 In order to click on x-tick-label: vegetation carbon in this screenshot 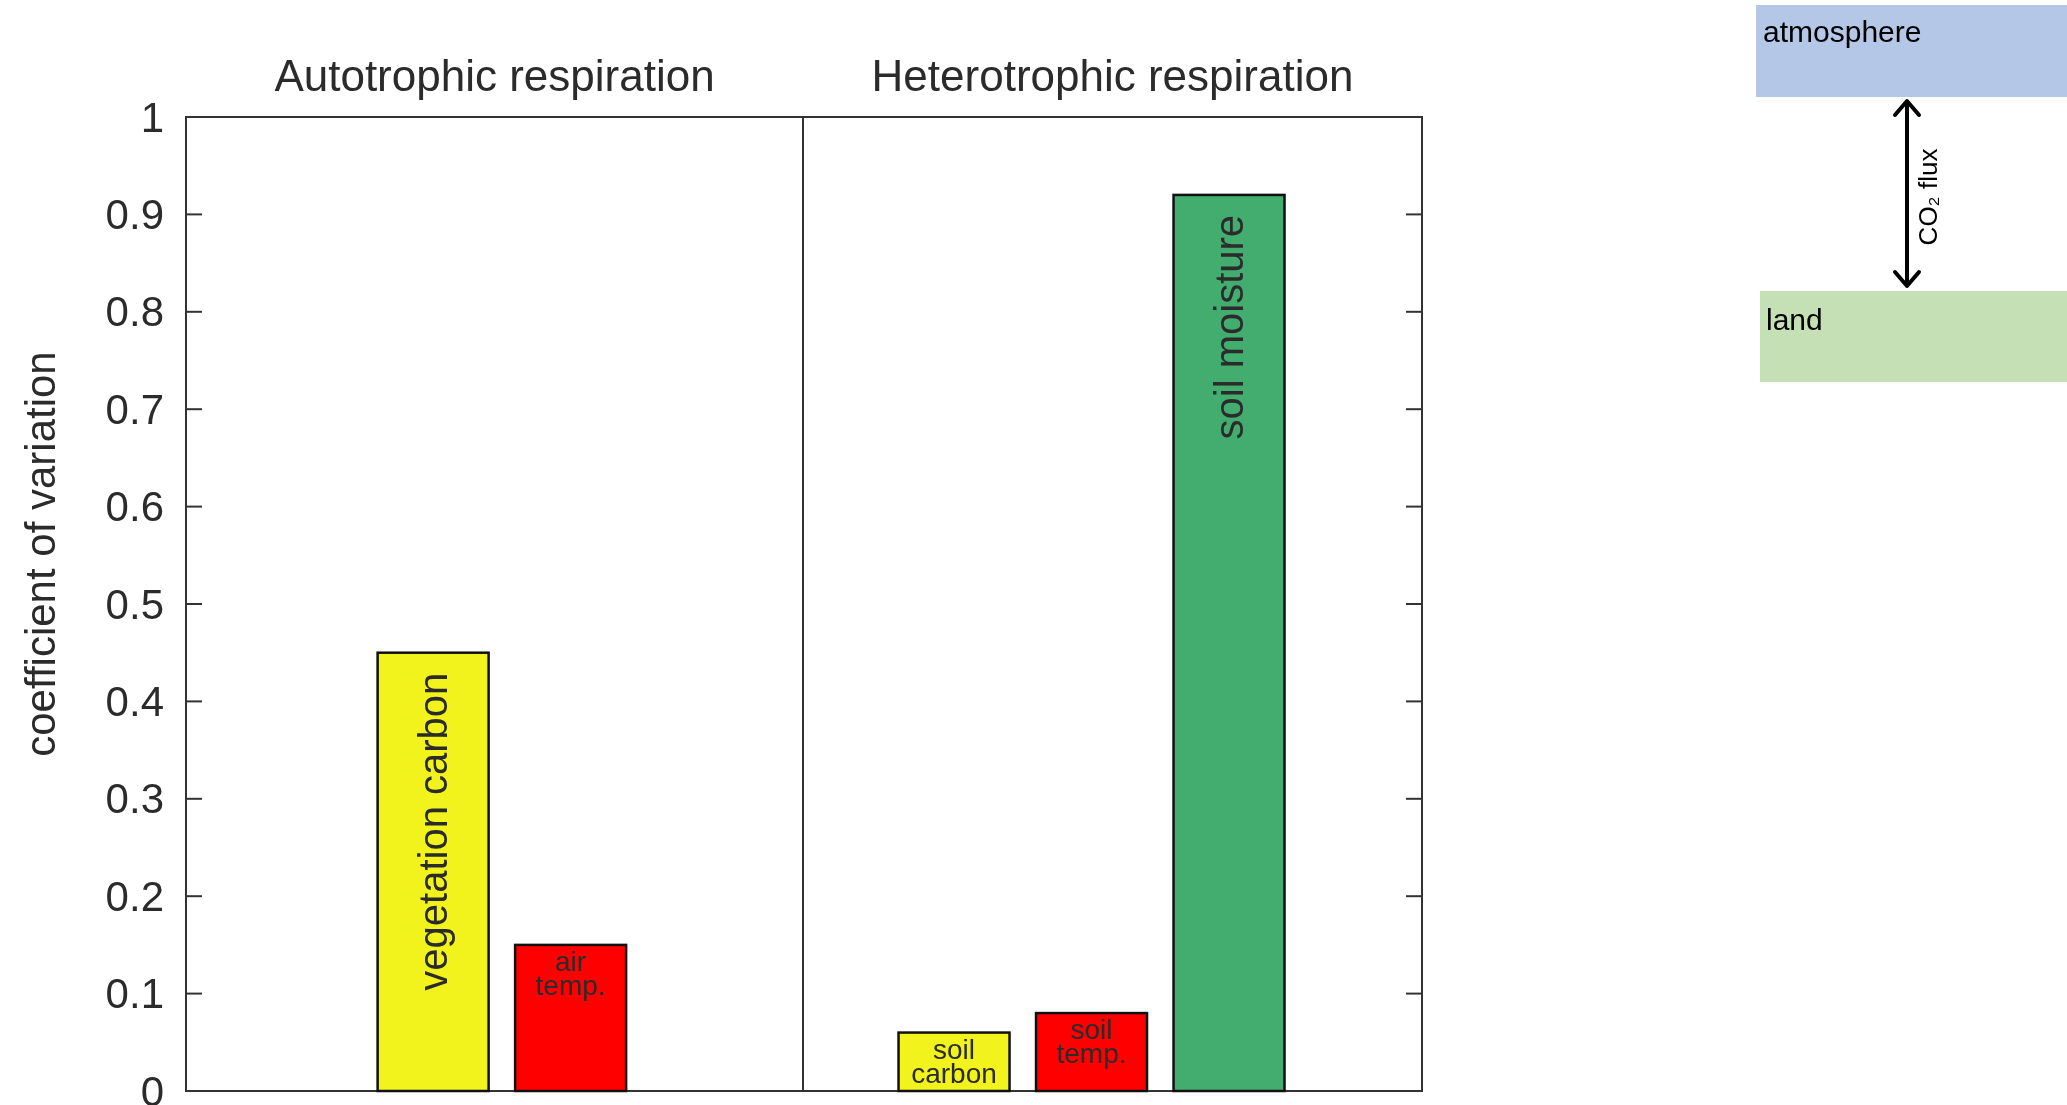, I will do `click(433, 831)`.